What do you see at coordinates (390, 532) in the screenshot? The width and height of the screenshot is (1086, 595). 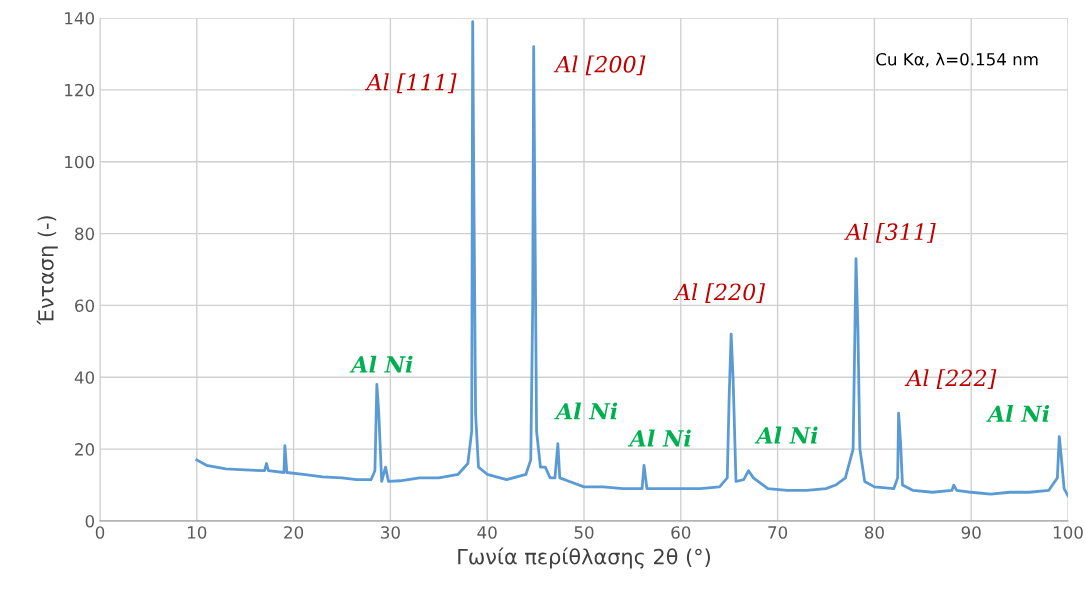 I see `x-tick-label: 30` at bounding box center [390, 532].